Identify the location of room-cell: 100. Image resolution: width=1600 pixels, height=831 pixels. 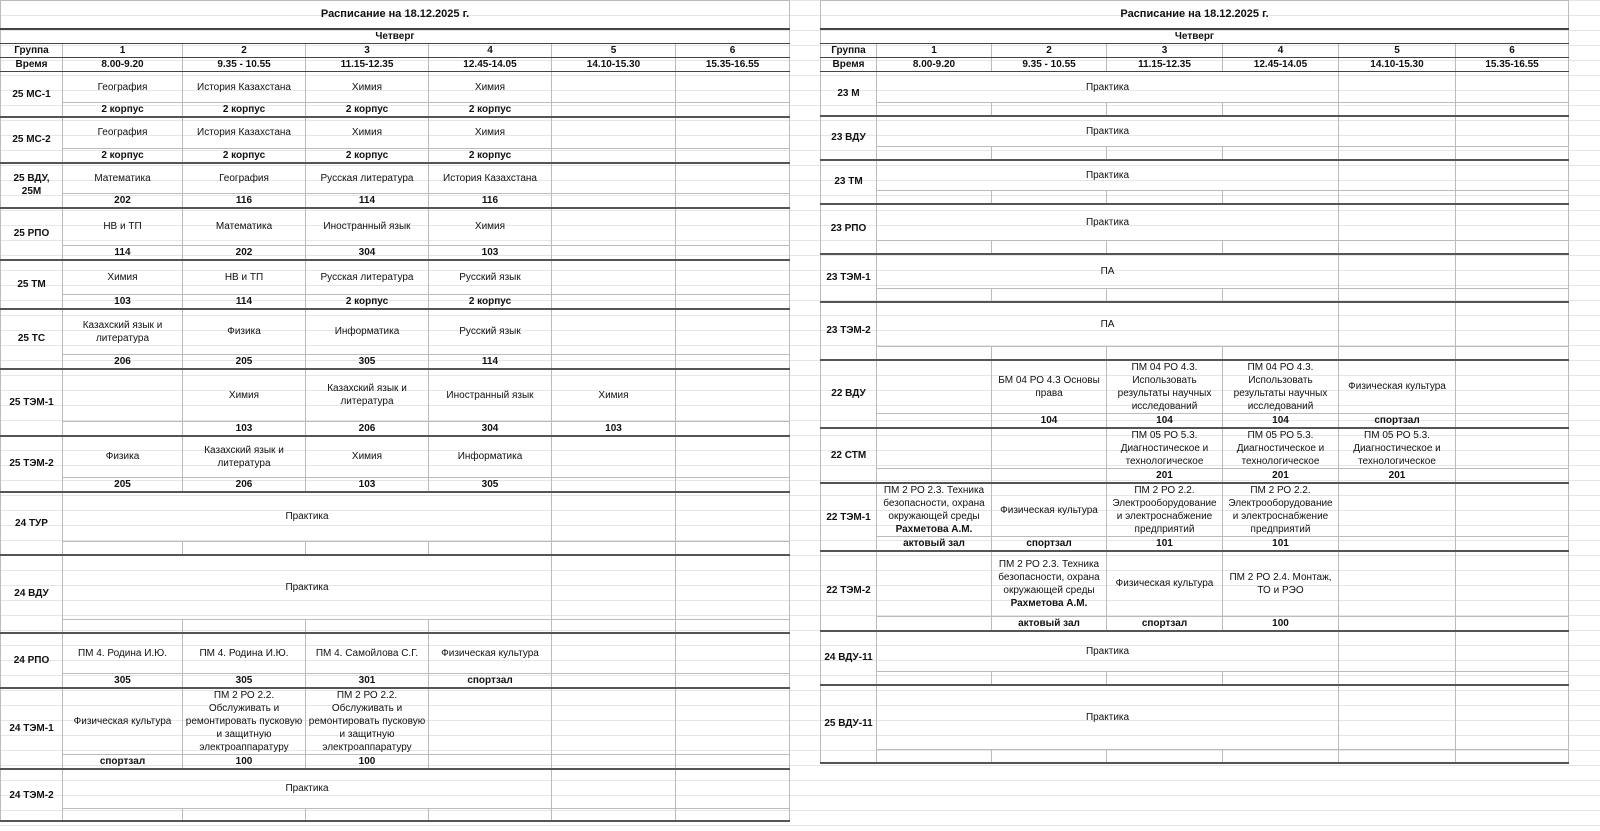
(1280, 623).